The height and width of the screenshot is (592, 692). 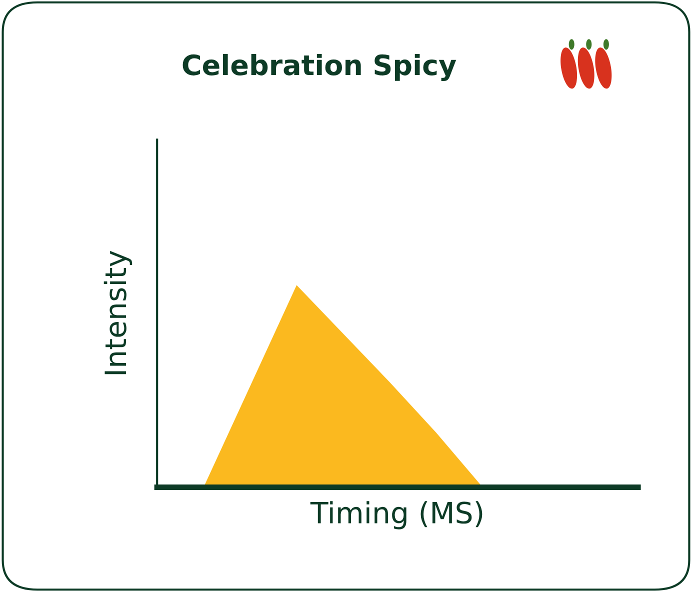 I want to click on chart-title: Celebration Spicy, so click(x=319, y=68).